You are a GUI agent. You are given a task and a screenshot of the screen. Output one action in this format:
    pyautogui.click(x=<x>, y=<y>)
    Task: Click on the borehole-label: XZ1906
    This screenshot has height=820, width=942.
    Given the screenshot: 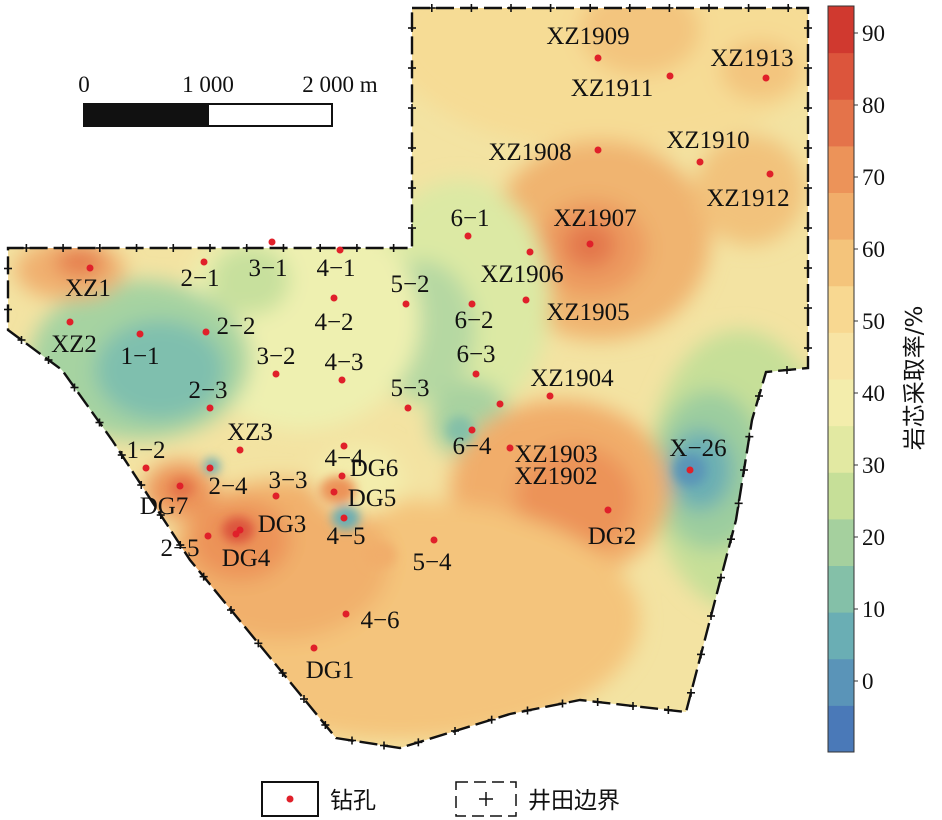 What is the action you would take?
    pyautogui.click(x=521, y=274)
    